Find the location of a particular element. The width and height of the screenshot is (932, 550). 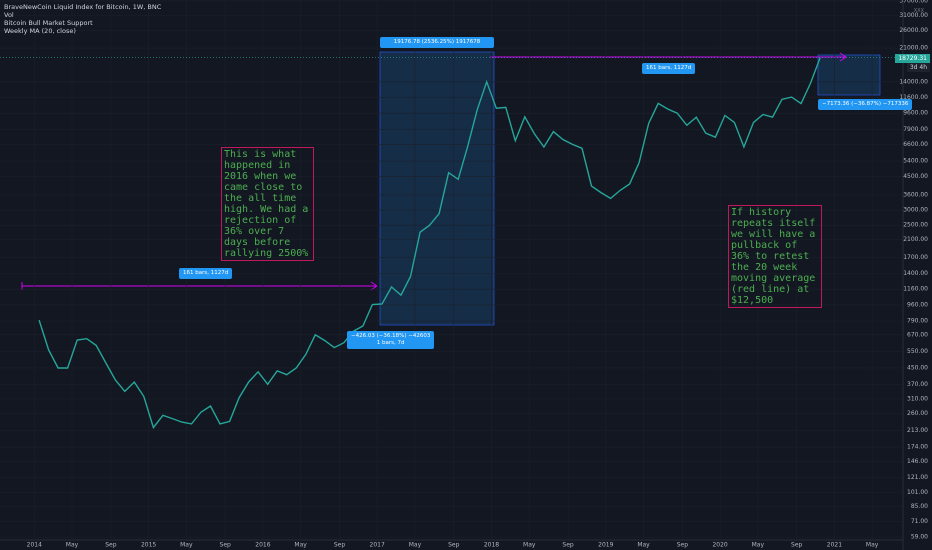

y-tick-label: 550.00 is located at coordinates (917, 351).